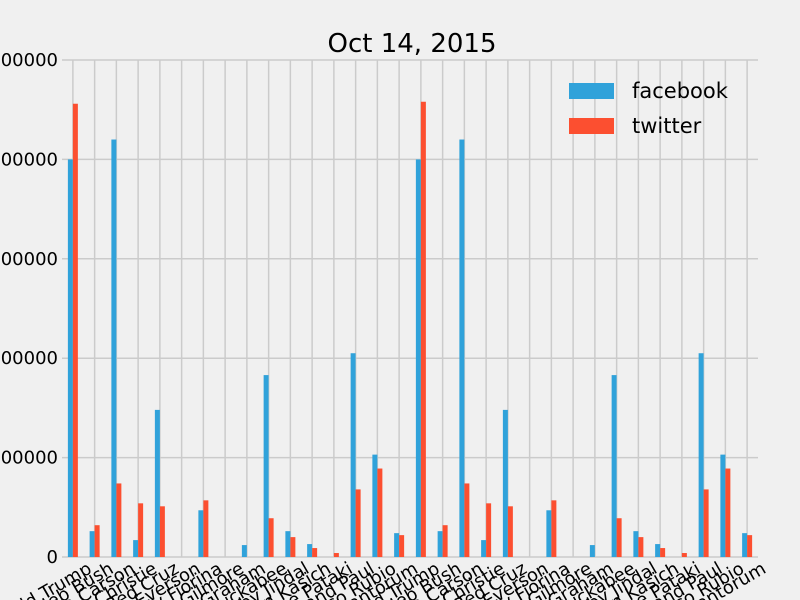 The height and width of the screenshot is (600, 800). What do you see at coordinates (29, 458) in the screenshot?
I see `y-tick-label: 1000000` at bounding box center [29, 458].